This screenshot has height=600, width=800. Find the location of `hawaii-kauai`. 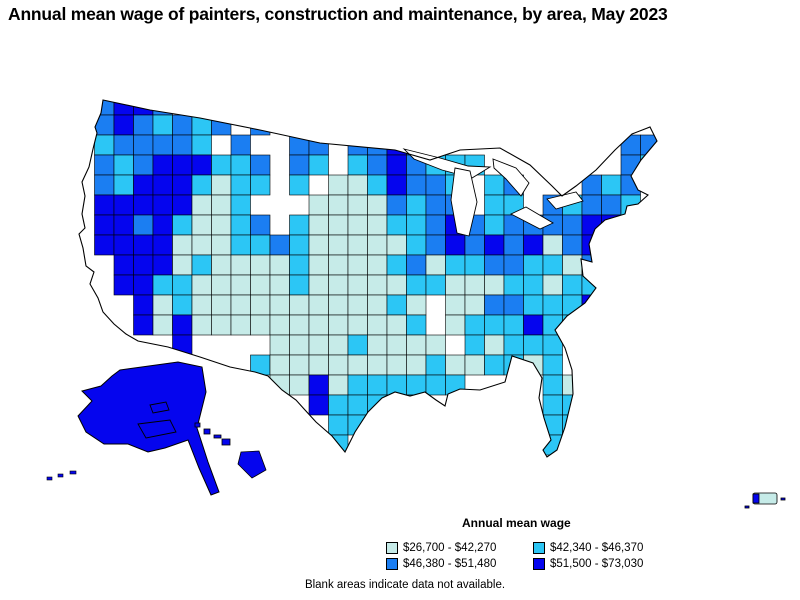

hawaii-kauai is located at coordinates (197, 425).